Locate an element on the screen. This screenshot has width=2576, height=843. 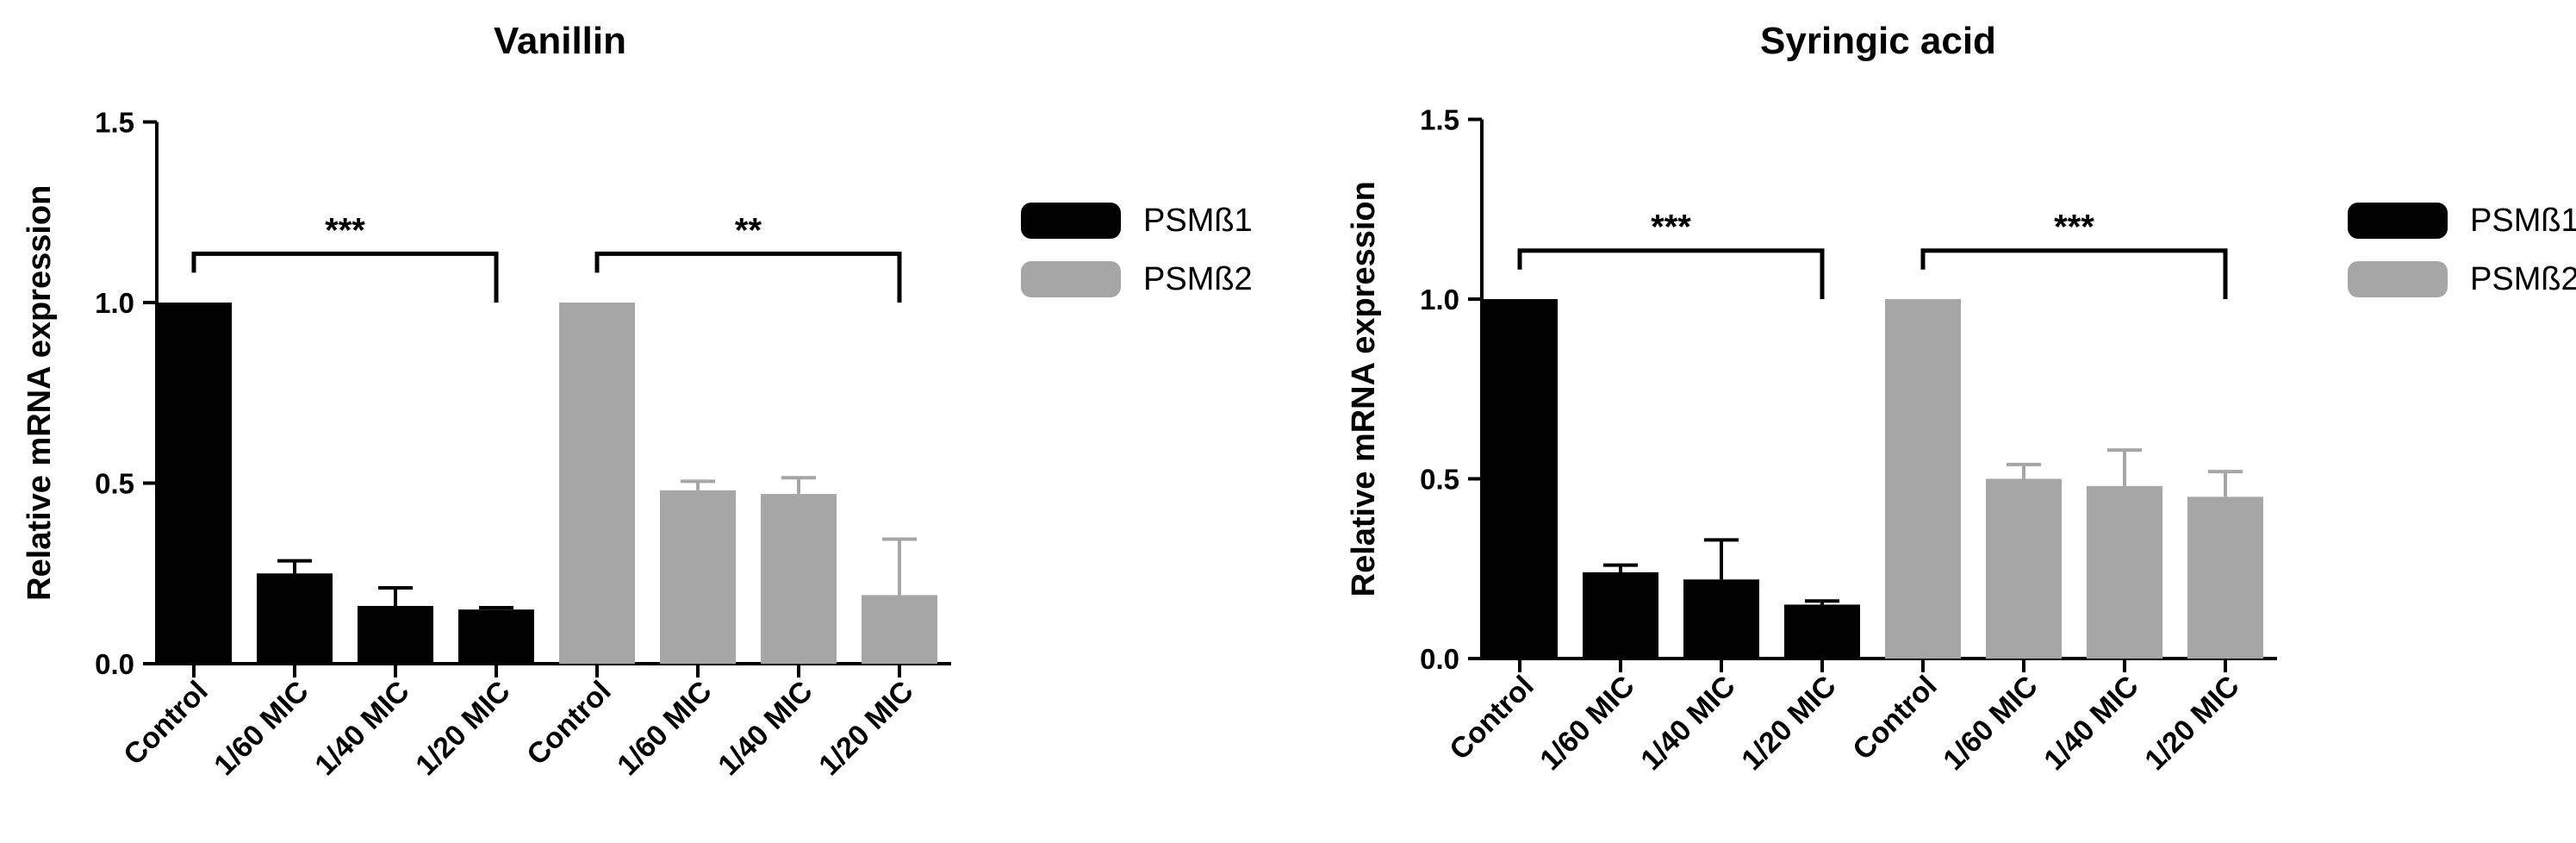
chart-title: Syringic acid is located at coordinates (1878, 41).